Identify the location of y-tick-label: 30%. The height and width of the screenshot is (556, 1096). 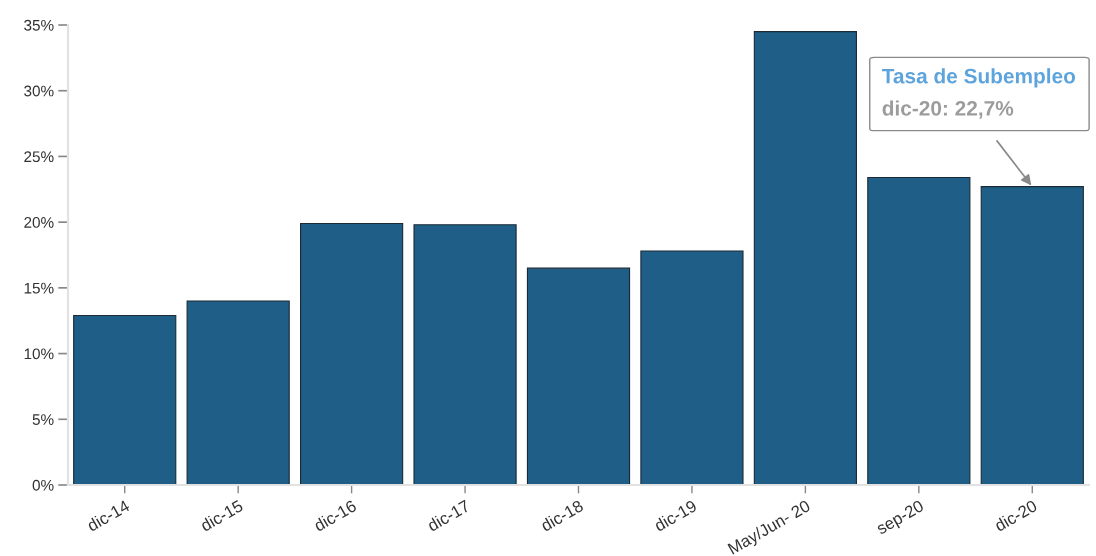
(39, 91).